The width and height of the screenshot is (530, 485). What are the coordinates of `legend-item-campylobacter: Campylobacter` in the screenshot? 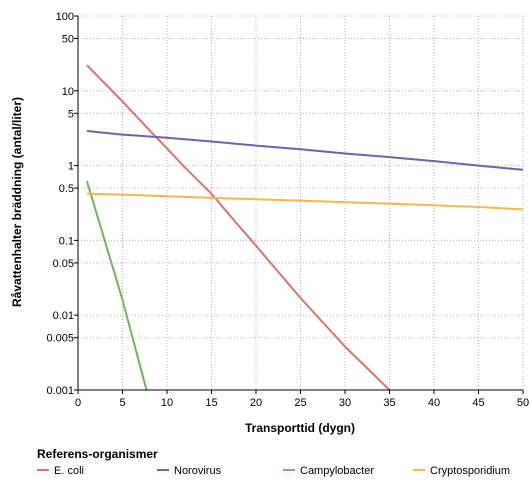 It's located at (328, 471).